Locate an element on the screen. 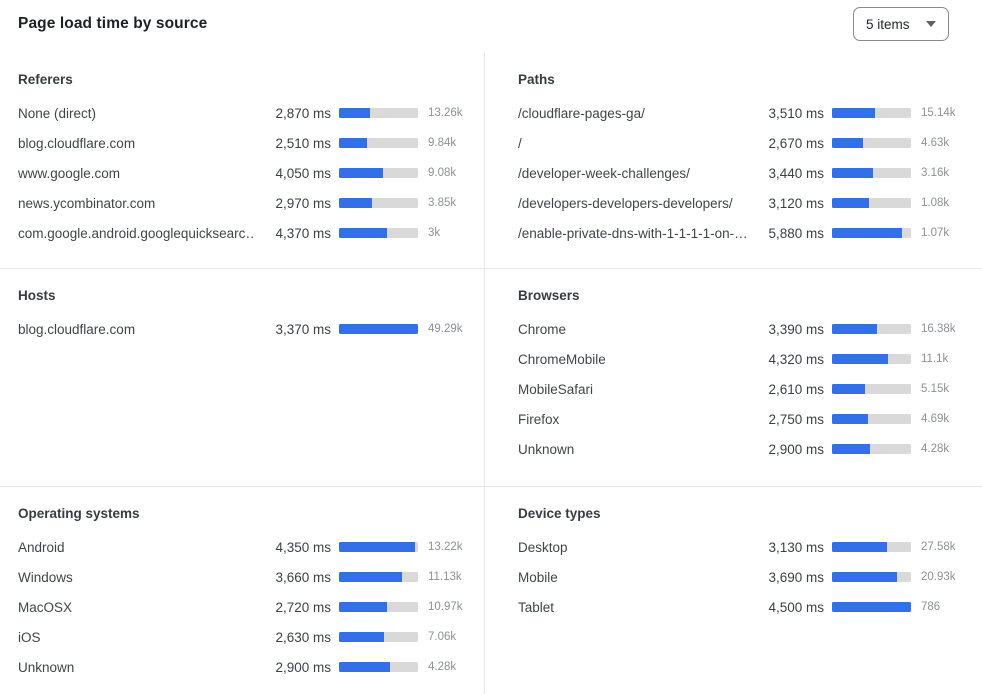 This screenshot has height=694, width=982. row-load-time: 3,440 ms is located at coordinates (796, 173).